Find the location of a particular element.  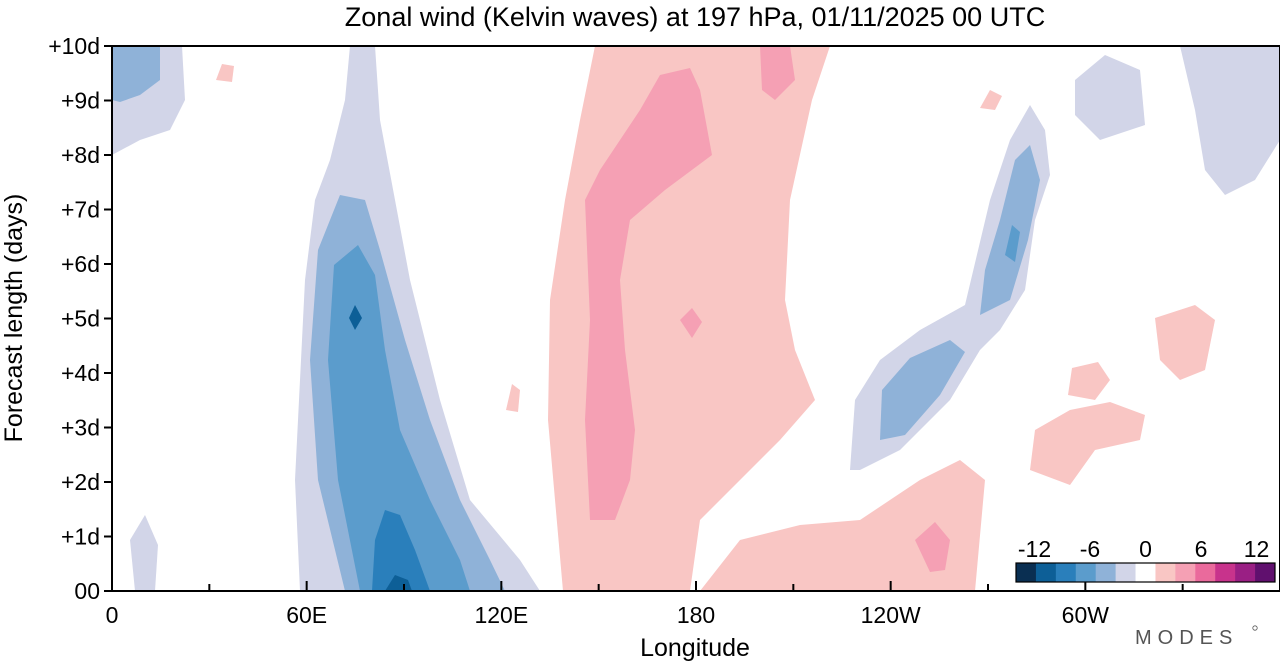

westerly-lower-right is located at coordinates (842, 525).